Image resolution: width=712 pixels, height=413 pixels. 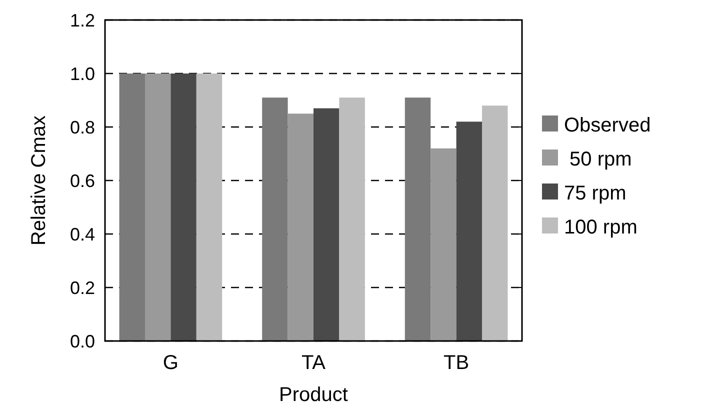 What do you see at coordinates (313, 395) in the screenshot?
I see `x-axis-title: Product` at bounding box center [313, 395].